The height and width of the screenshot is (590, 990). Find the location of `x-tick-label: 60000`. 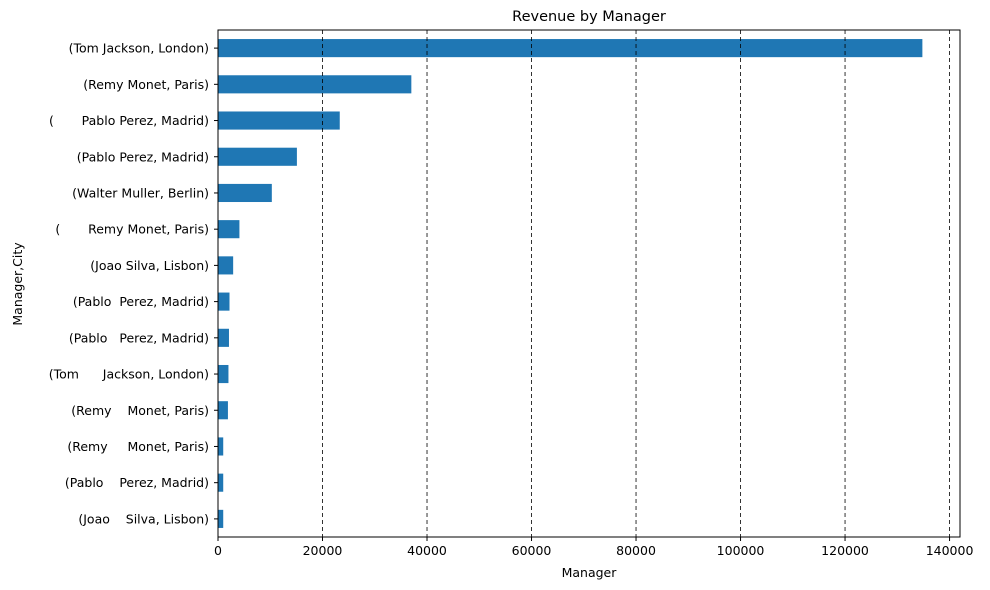

x-tick-label: 60000 is located at coordinates (532, 550).